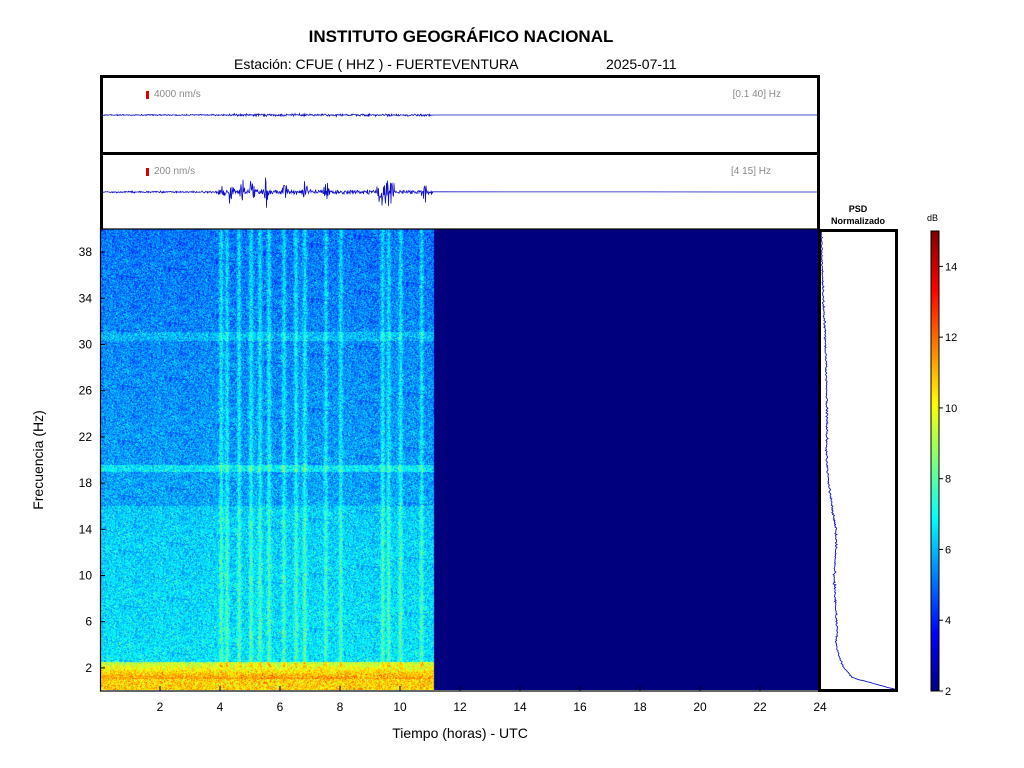 The height and width of the screenshot is (768, 1024). I want to click on psd-line, so click(858, 460).